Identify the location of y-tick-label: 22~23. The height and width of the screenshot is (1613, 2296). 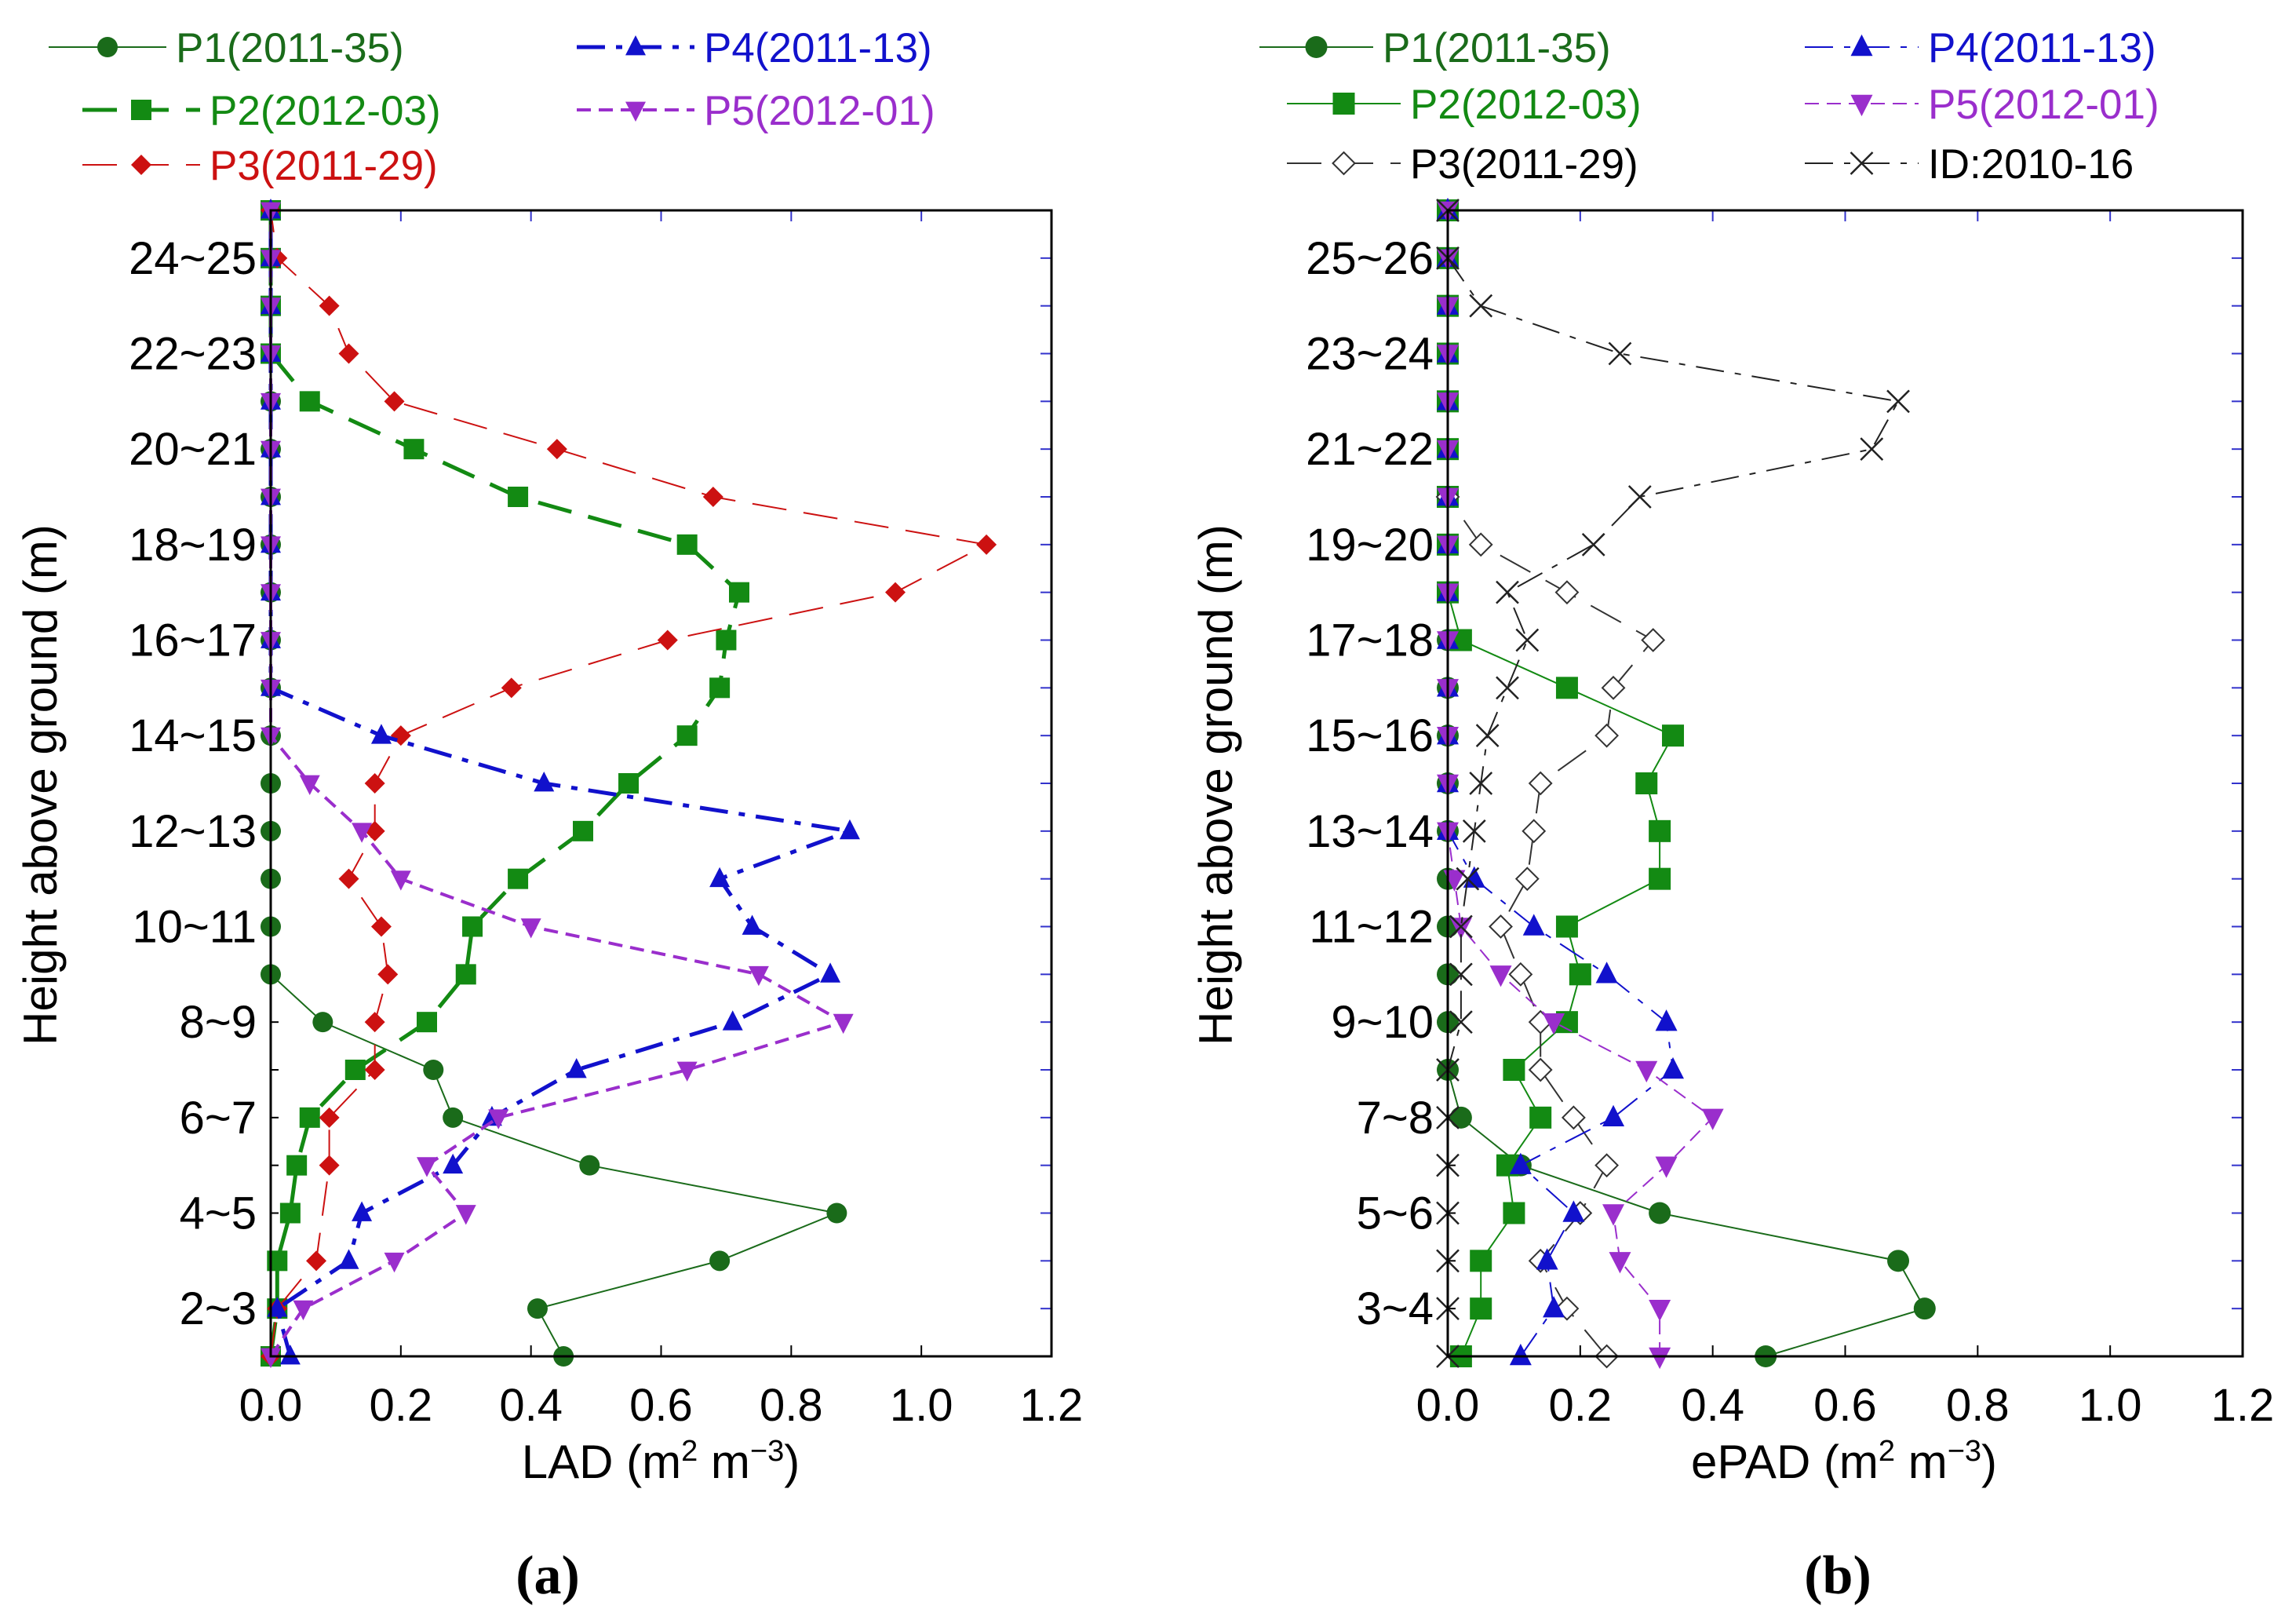
(193, 354).